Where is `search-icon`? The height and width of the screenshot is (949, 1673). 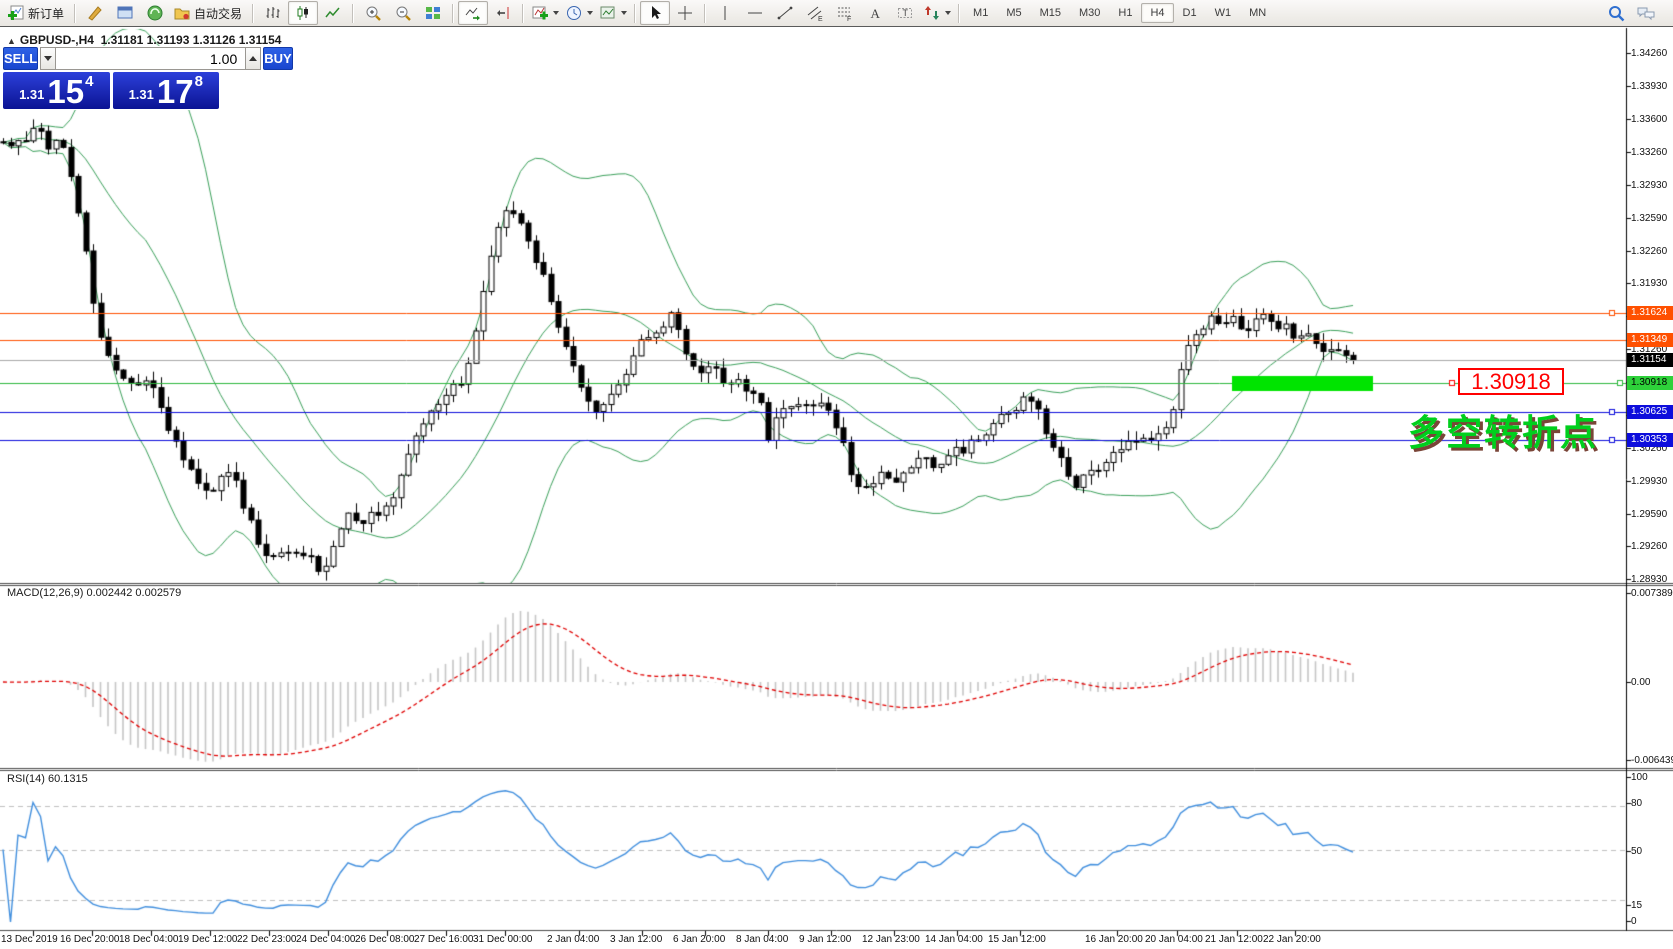
search-icon is located at coordinates (1616, 13).